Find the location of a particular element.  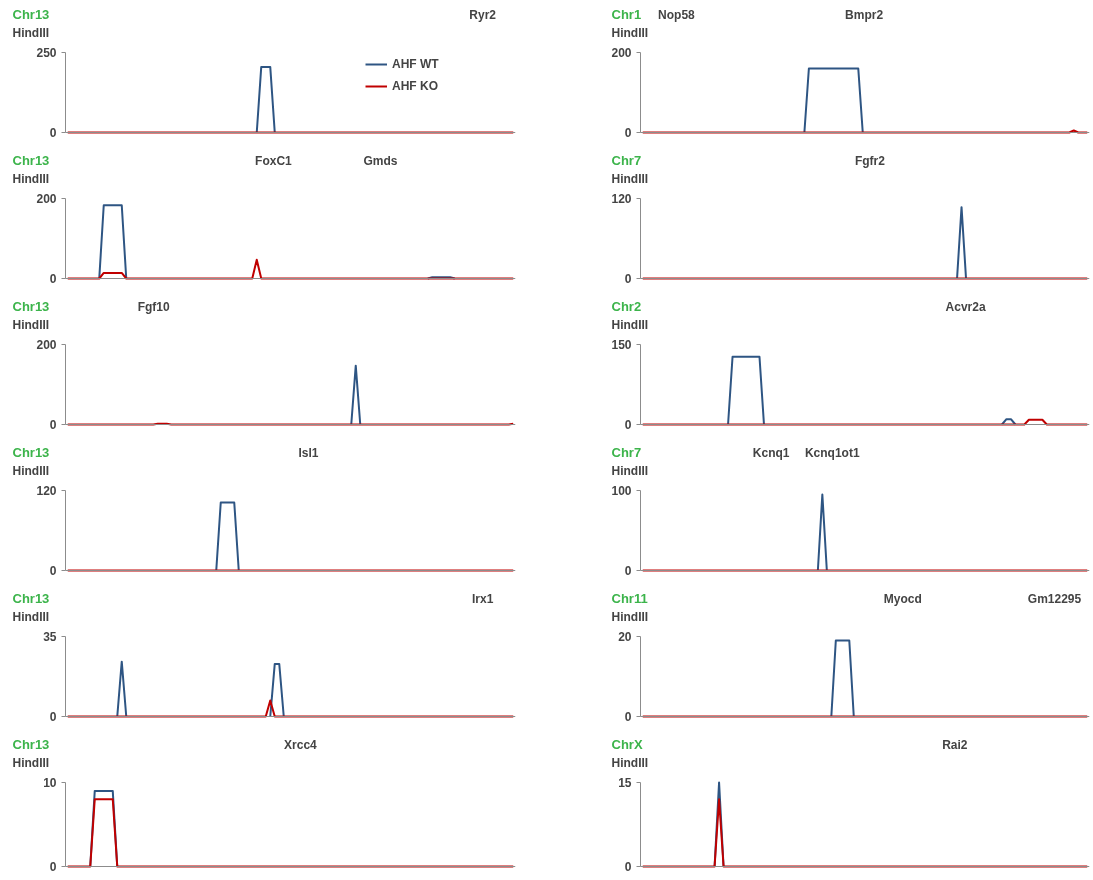

y-tick-label: 35 is located at coordinates (50, 637).